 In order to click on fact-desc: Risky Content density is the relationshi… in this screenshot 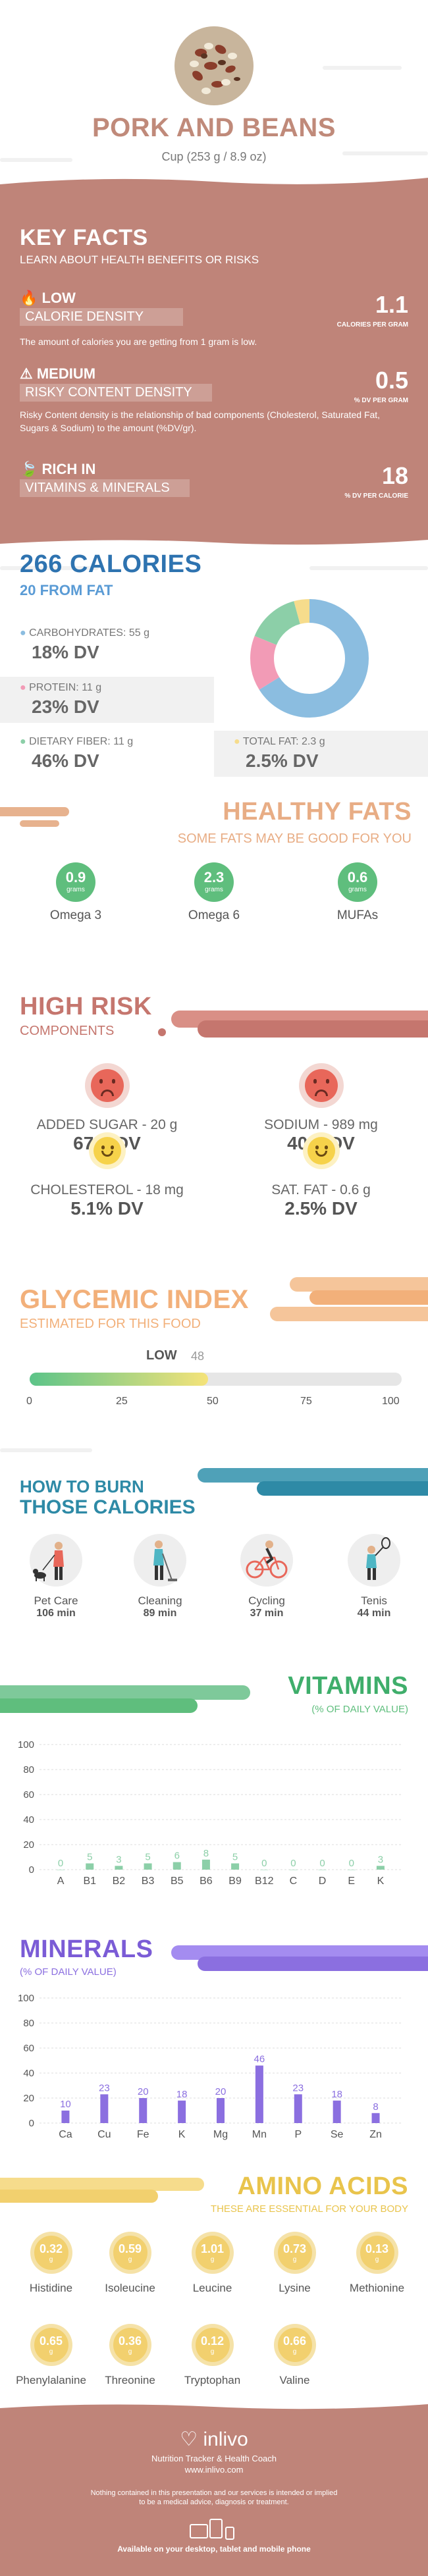, I will do `click(200, 421)`.